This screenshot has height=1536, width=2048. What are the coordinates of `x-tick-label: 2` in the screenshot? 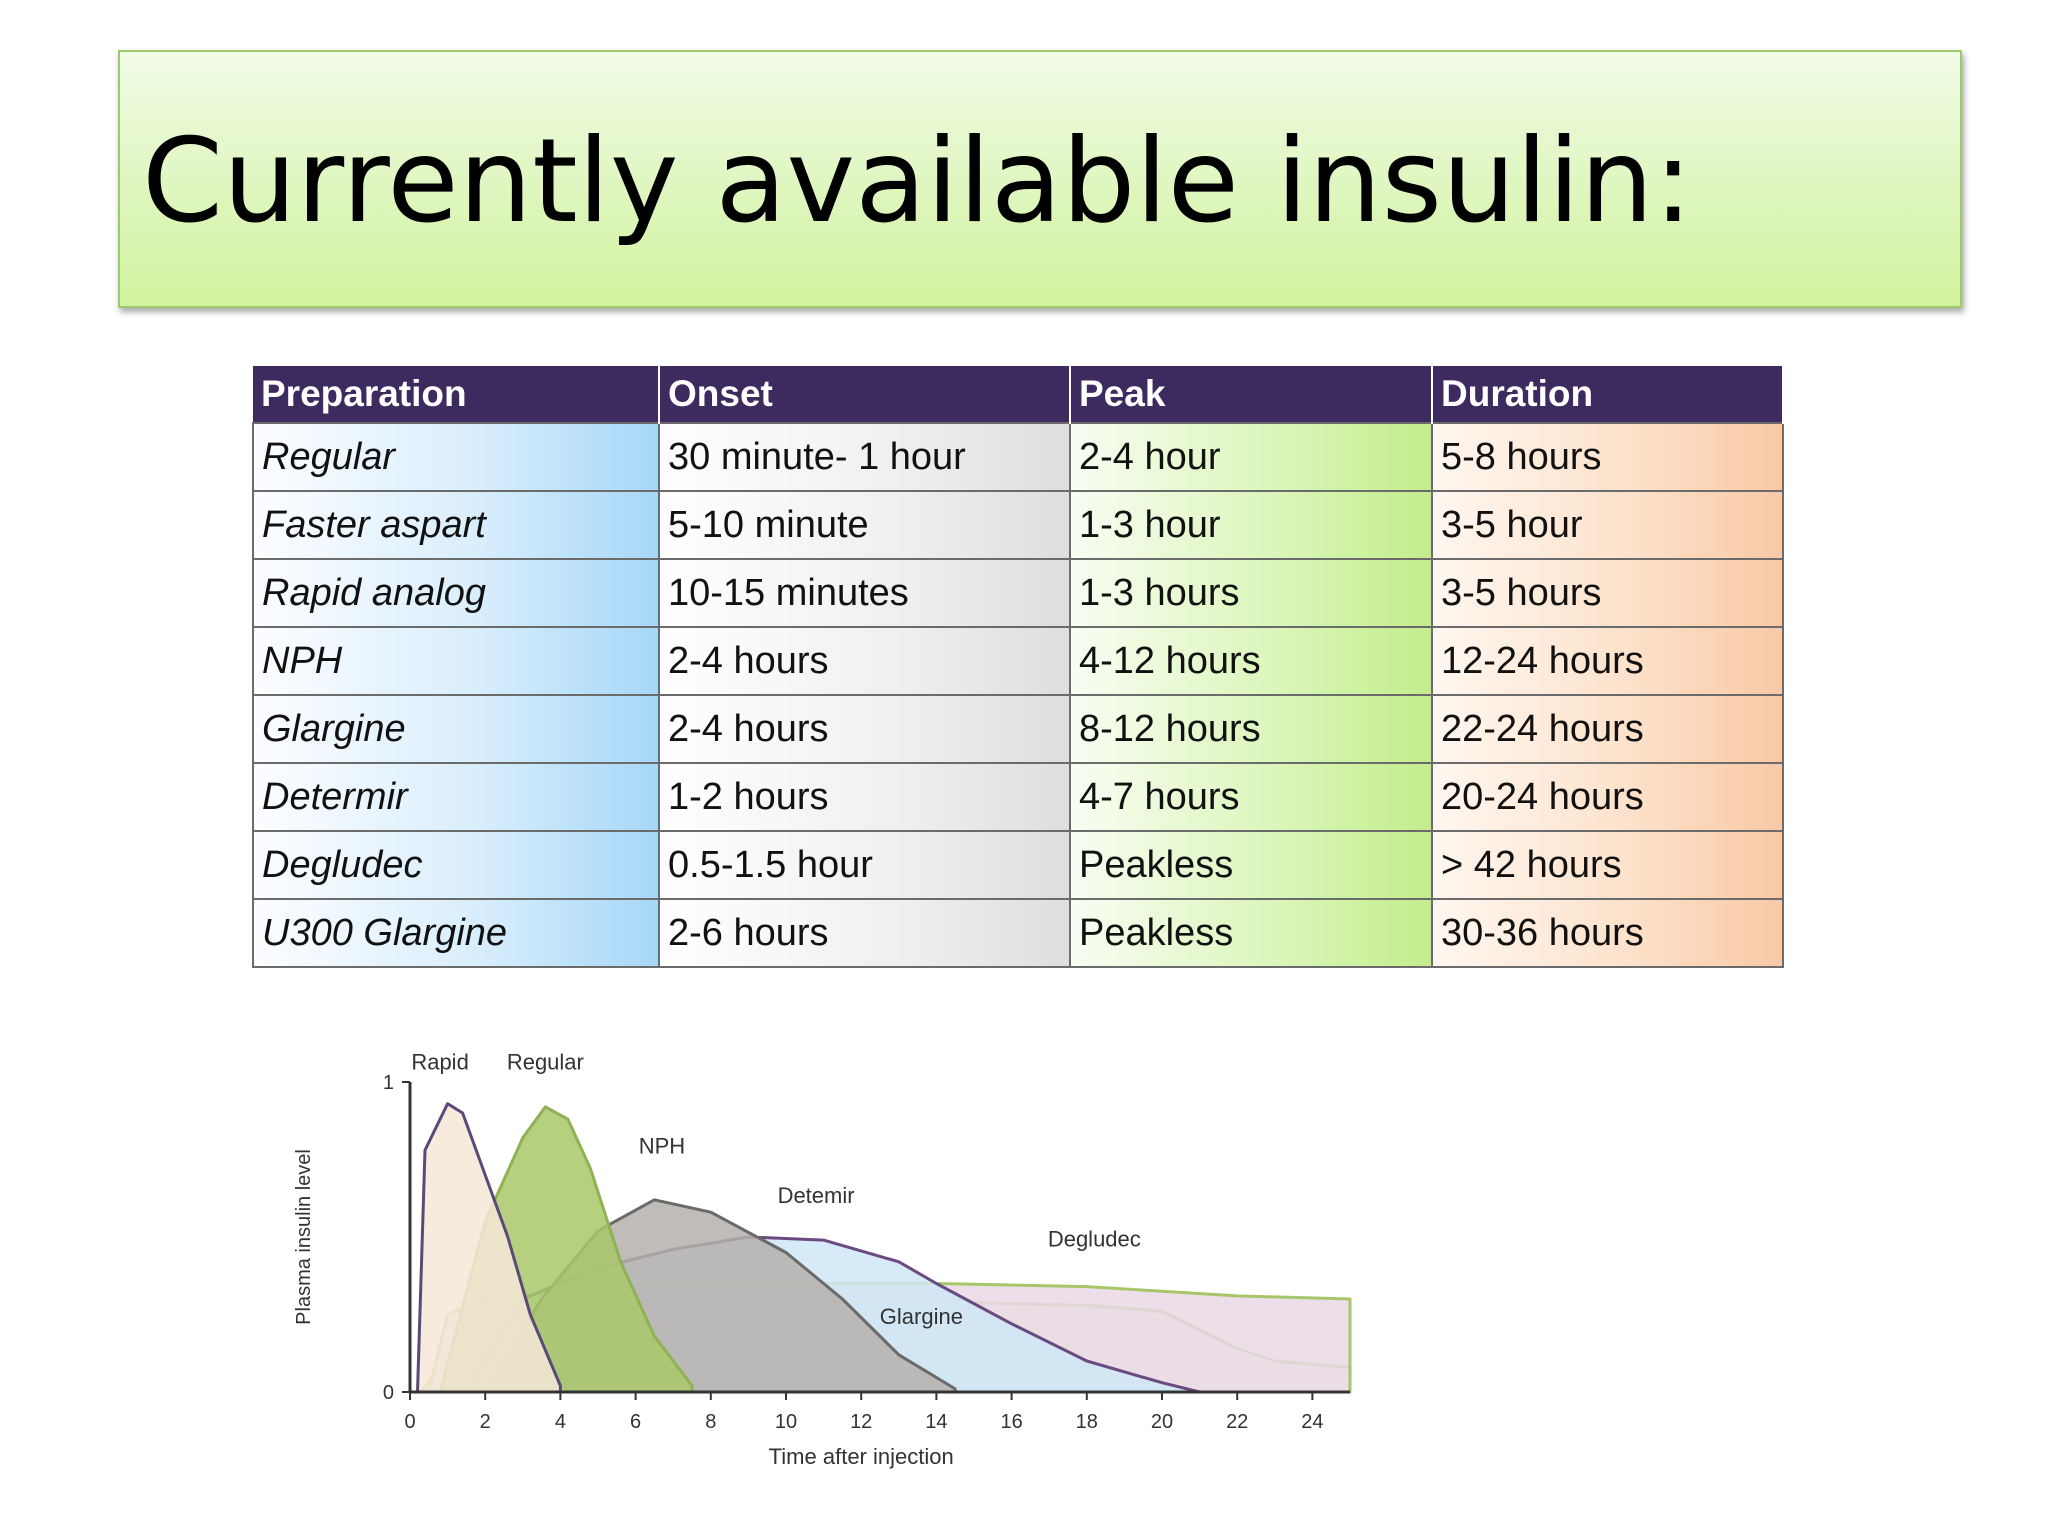 It's located at (485, 1422).